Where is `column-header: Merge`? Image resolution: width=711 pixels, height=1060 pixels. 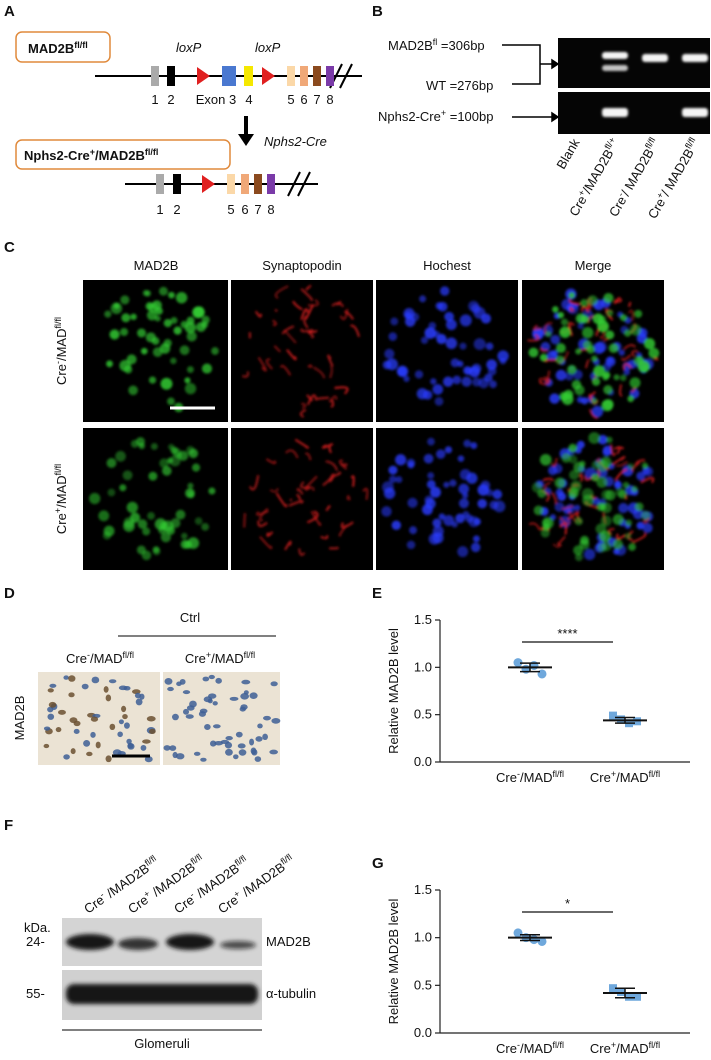 column-header: Merge is located at coordinates (593, 265).